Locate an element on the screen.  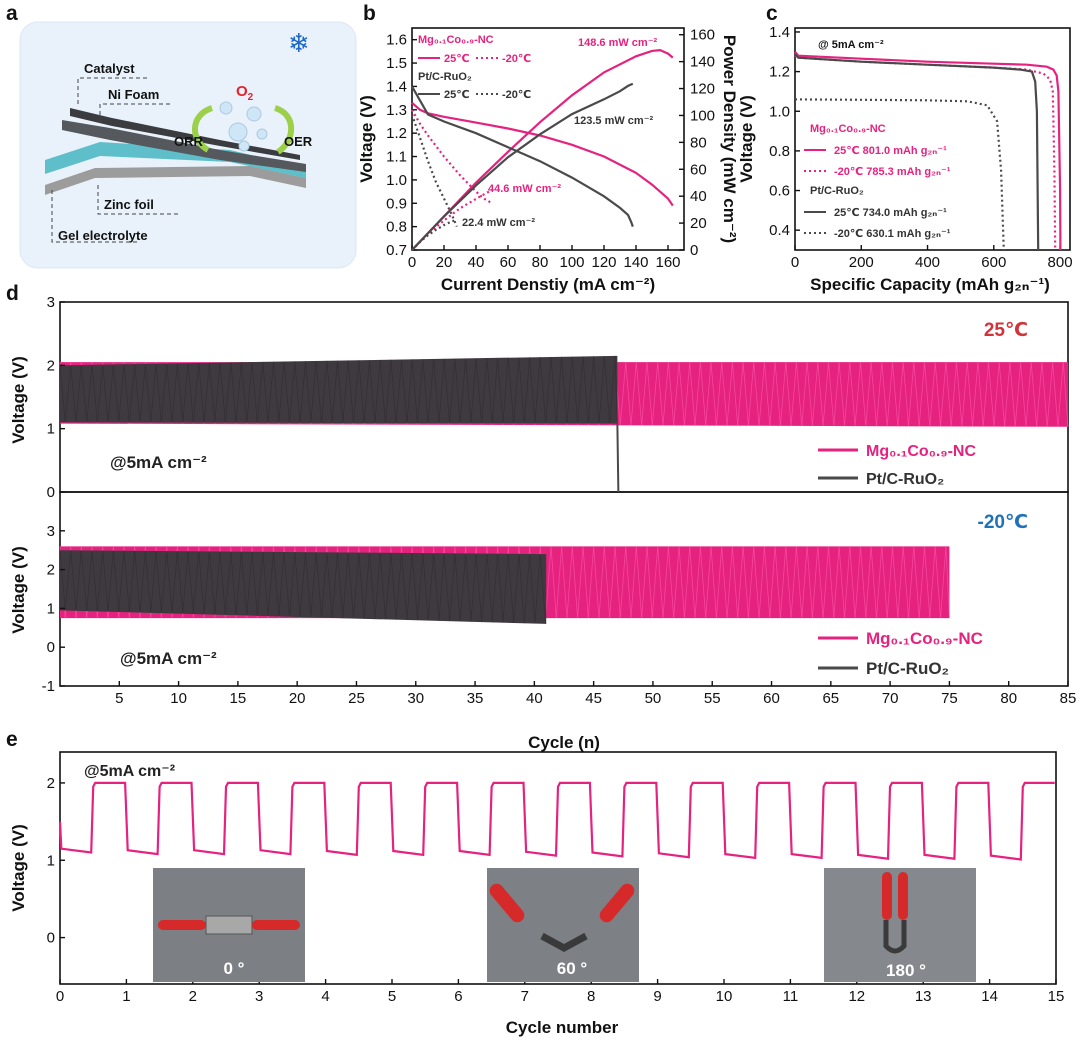
annotation-148: 148.6 mW cm⁻² is located at coordinates (618, 43).